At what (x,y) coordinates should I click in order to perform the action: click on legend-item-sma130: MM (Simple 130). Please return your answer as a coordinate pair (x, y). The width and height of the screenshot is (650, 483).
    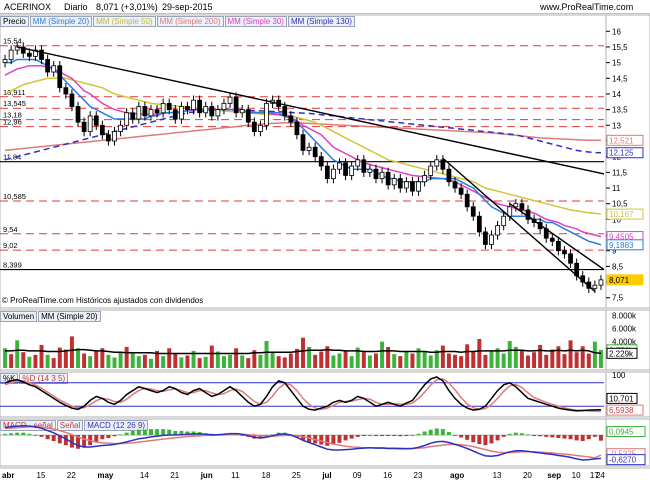
    Looking at the image, I should click on (321, 21).